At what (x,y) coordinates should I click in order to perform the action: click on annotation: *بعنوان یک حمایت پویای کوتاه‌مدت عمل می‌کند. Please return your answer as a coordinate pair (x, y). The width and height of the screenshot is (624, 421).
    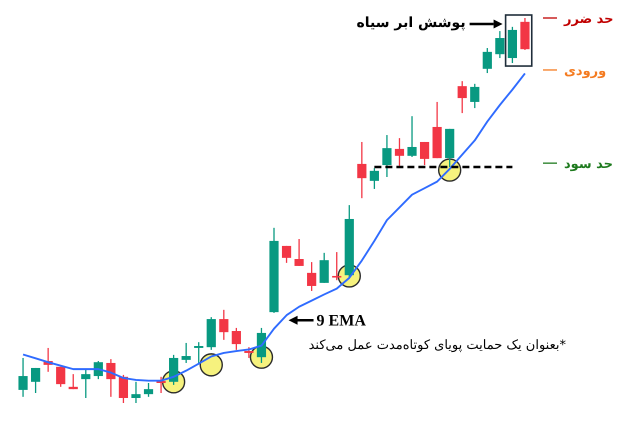
    Looking at the image, I should click on (437, 345).